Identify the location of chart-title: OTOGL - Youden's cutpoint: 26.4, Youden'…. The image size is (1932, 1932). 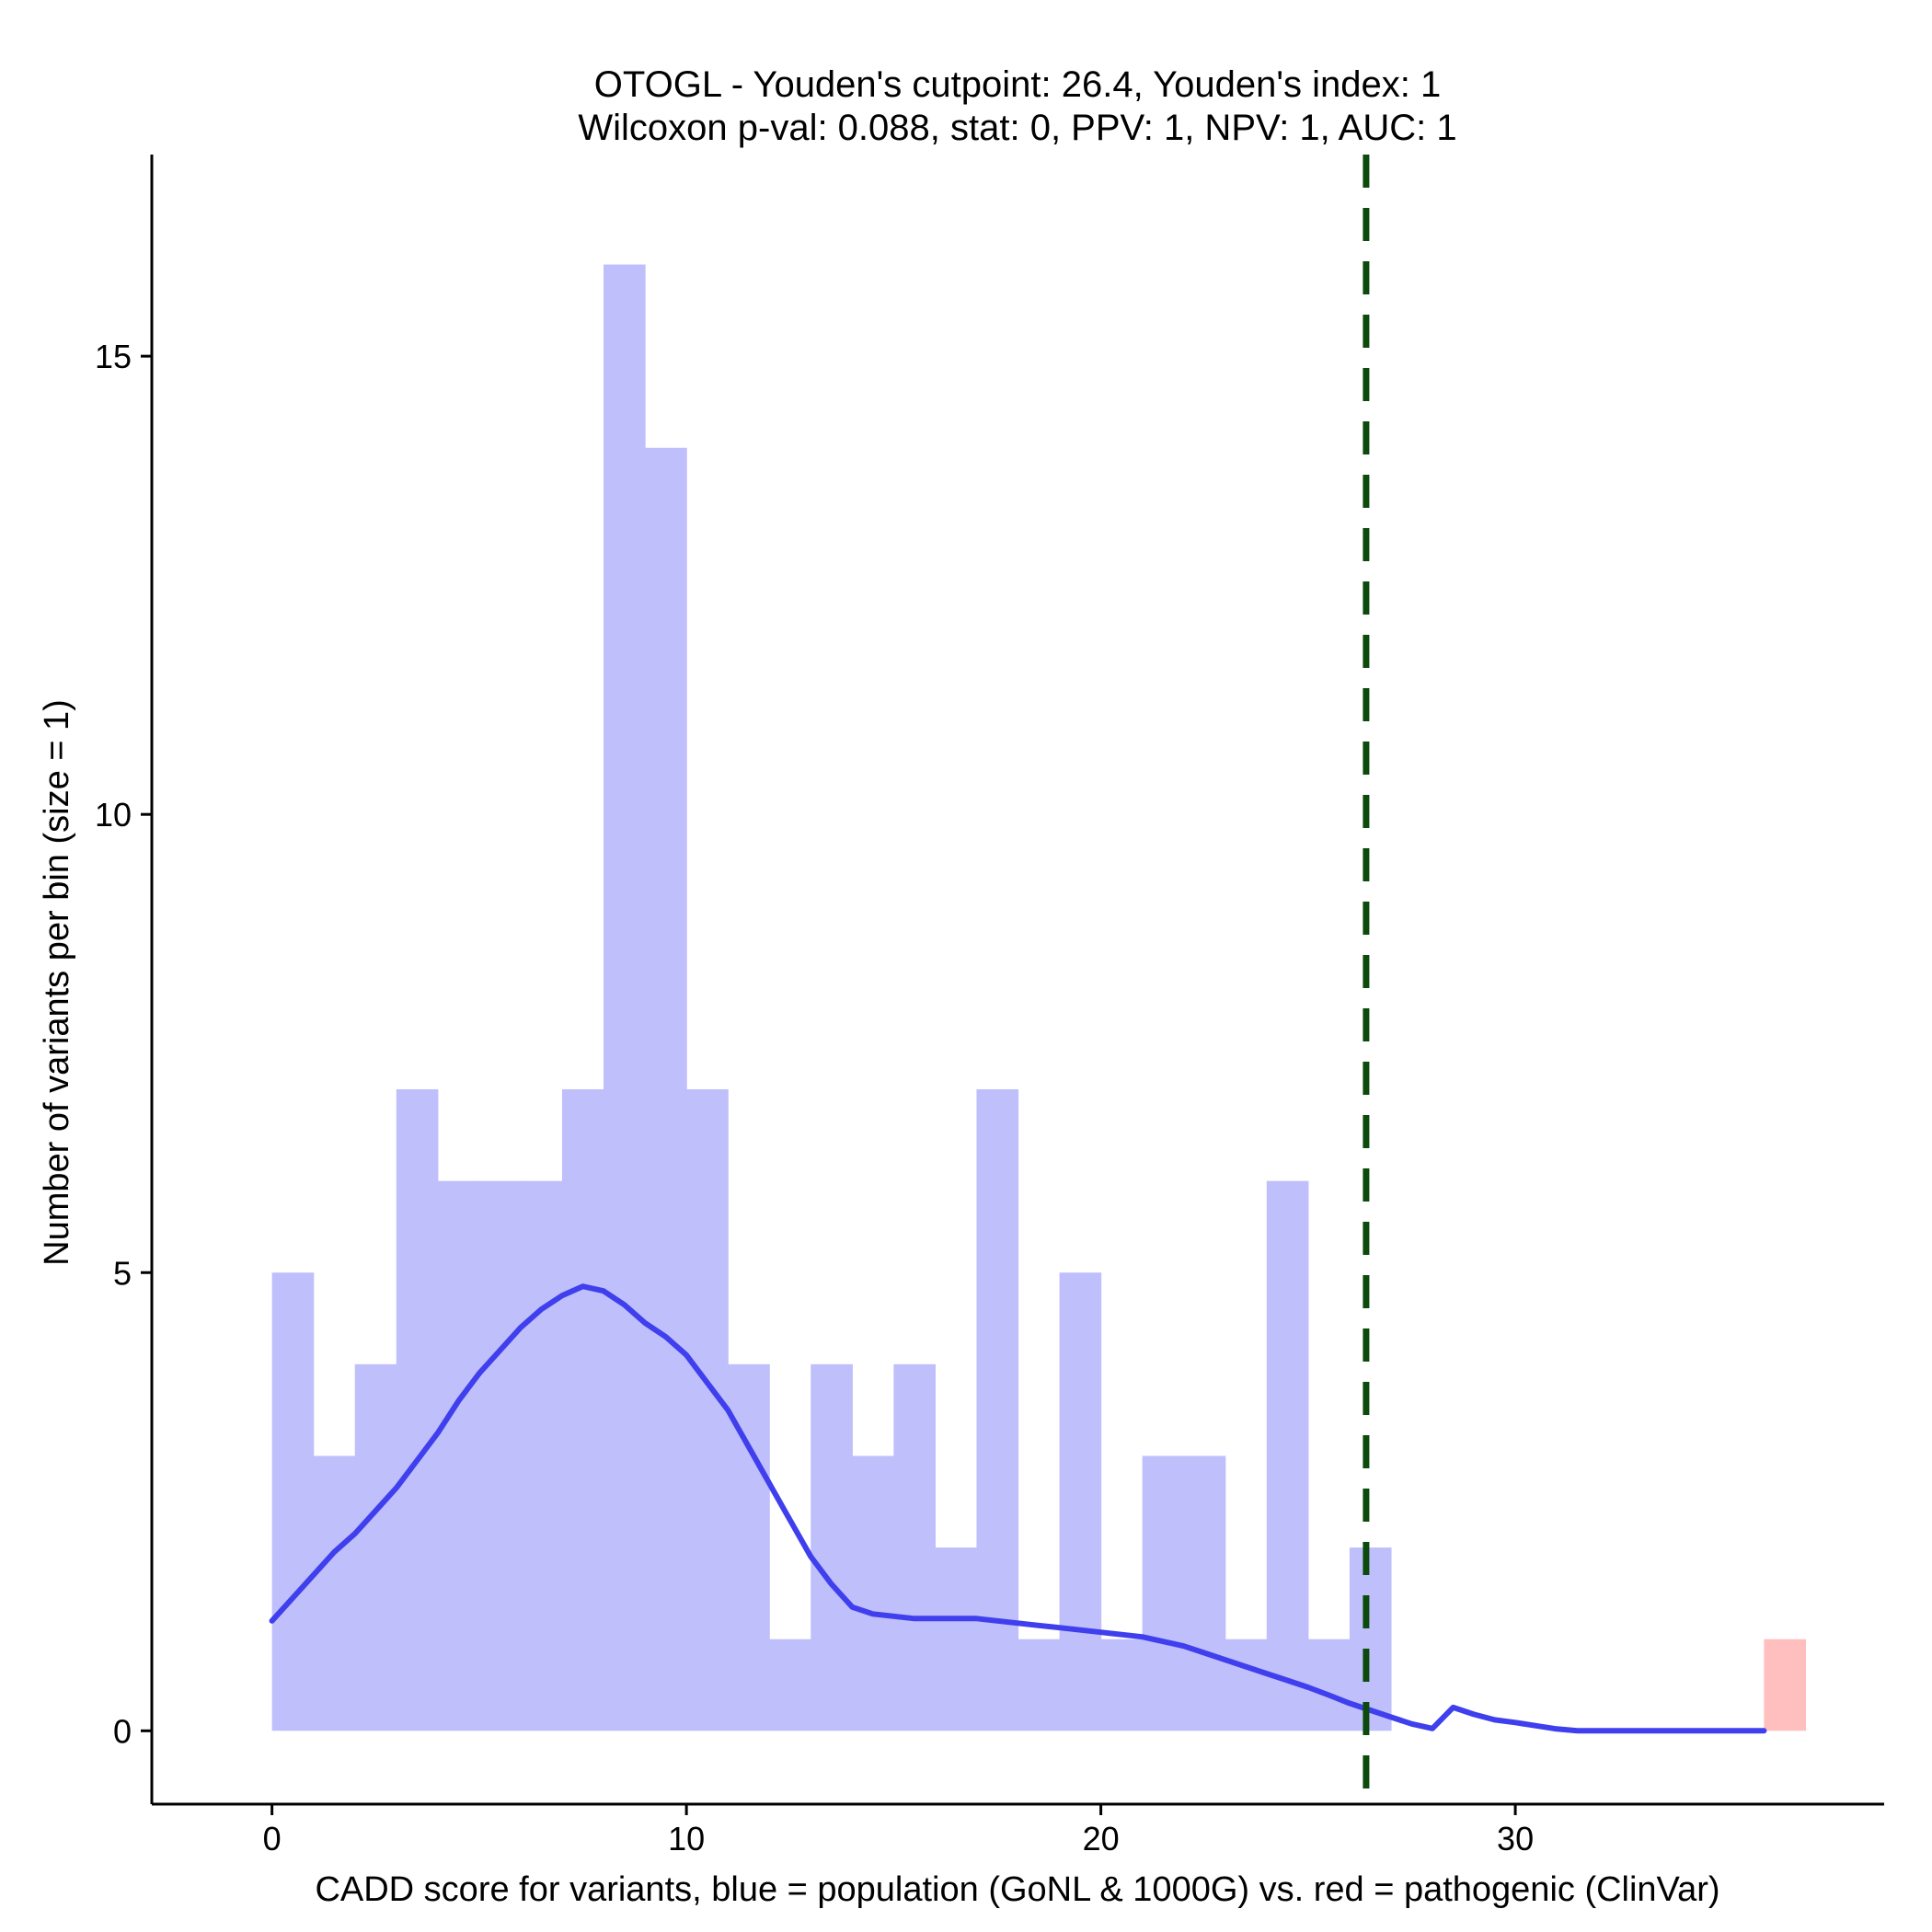
(1018, 84).